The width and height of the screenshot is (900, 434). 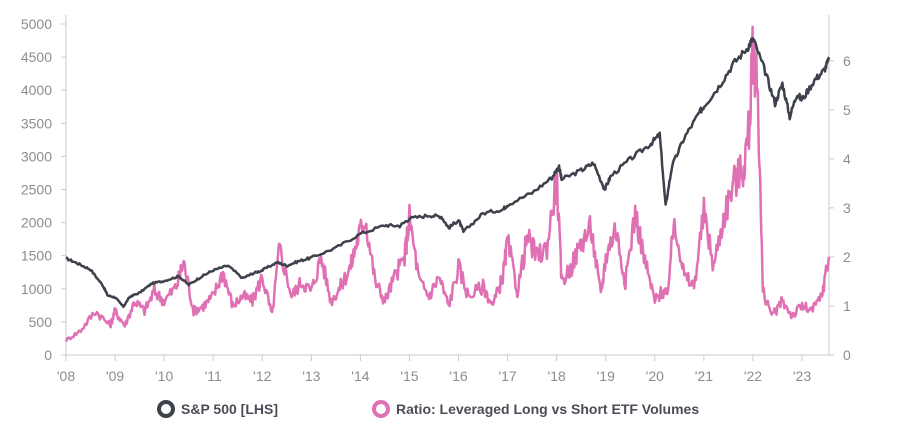 I want to click on legend-label-sp500: S&P 500 [LHS], so click(x=229, y=409).